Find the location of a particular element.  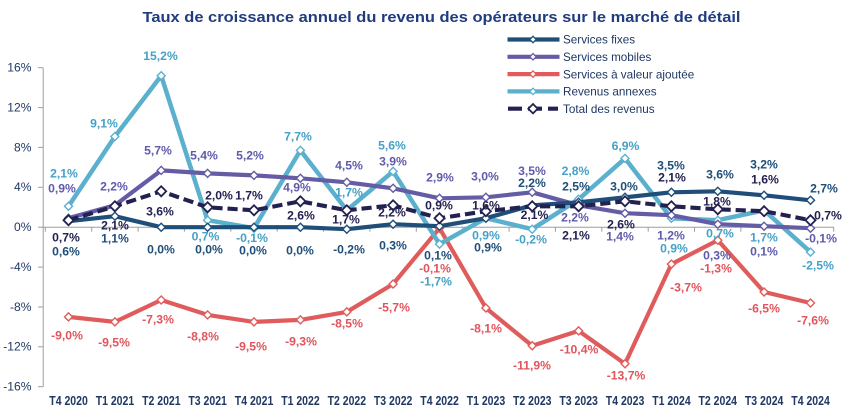

svg-text: -11,9% is located at coordinates (532, 365).